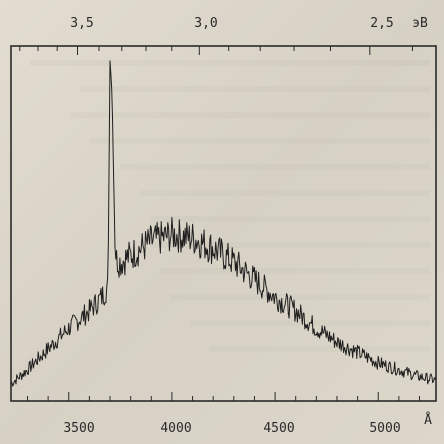  Describe the element at coordinates (420, 23) in the screenshot. I see `top-axis-unit: эВ` at that location.